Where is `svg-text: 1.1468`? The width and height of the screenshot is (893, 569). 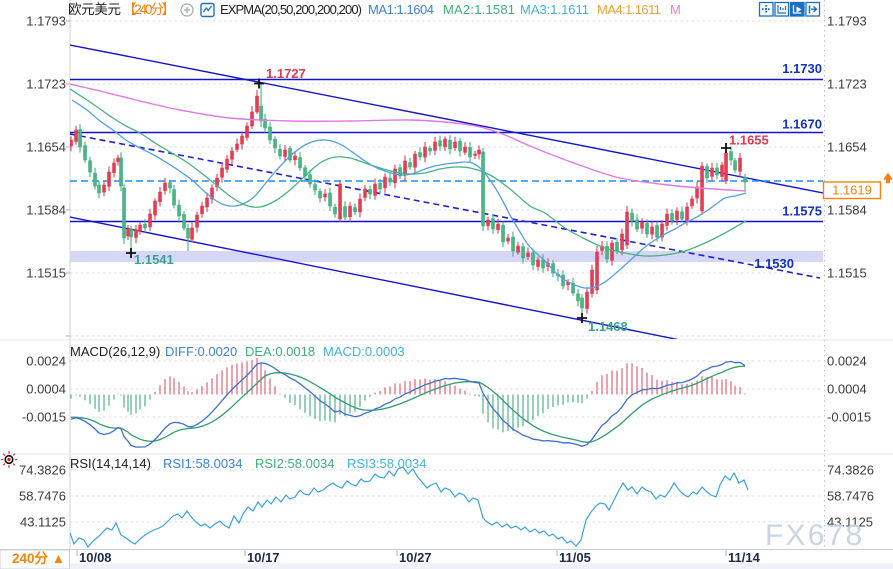 svg-text: 1.1468 is located at coordinates (608, 326).